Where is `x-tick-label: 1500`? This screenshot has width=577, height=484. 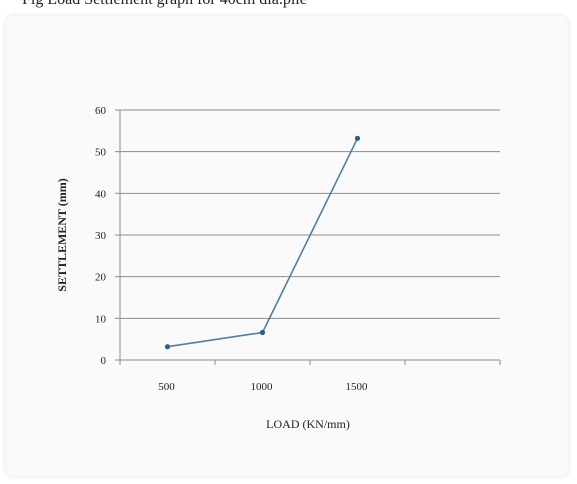 x-tick-label: 1500 is located at coordinates (357, 387).